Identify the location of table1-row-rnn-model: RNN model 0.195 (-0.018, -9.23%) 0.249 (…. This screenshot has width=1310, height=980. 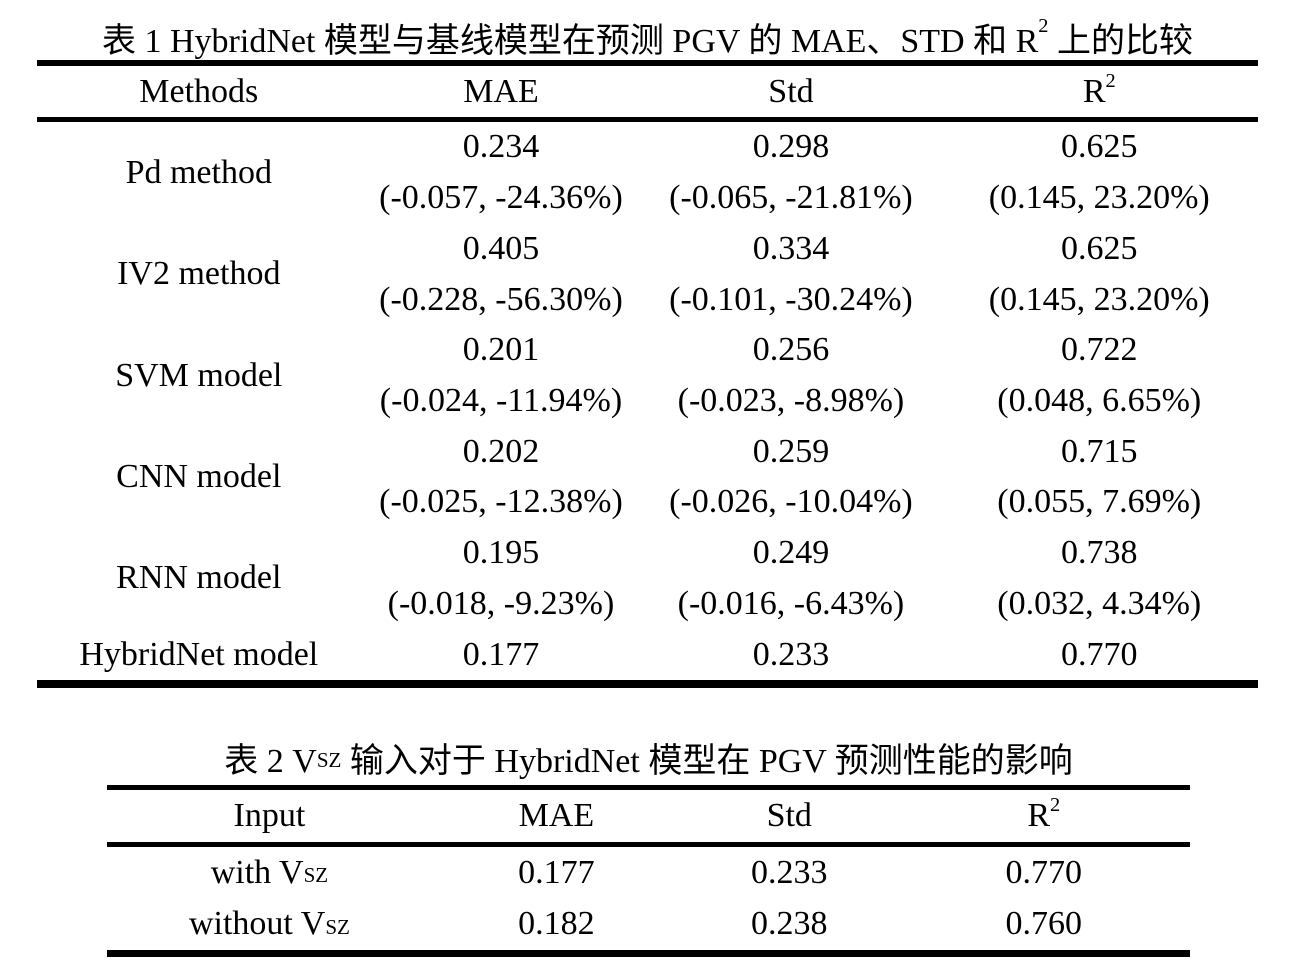
(647, 578).